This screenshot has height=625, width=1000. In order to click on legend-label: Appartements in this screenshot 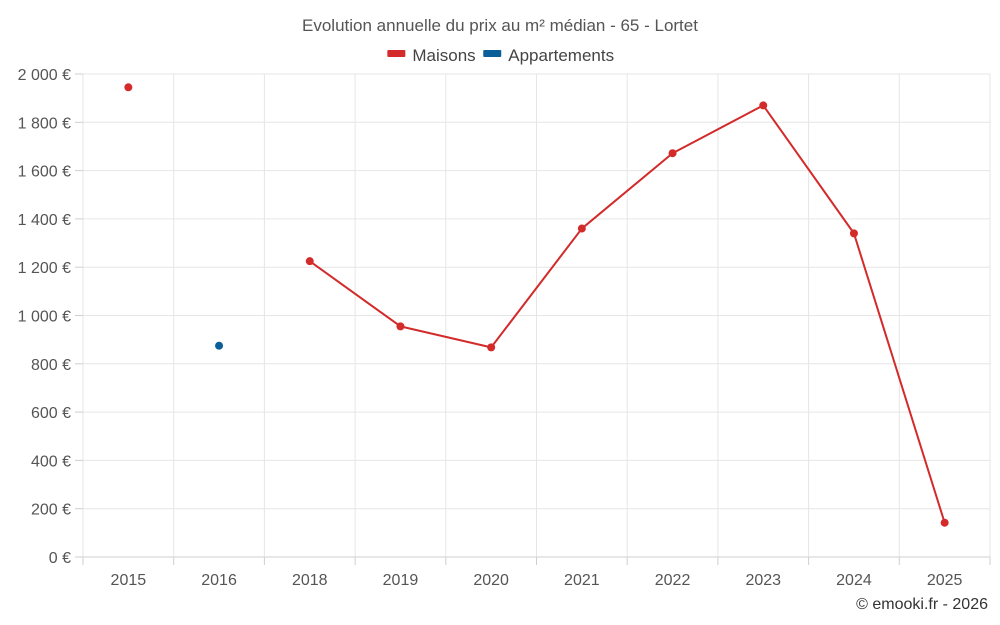, I will do `click(561, 55)`.